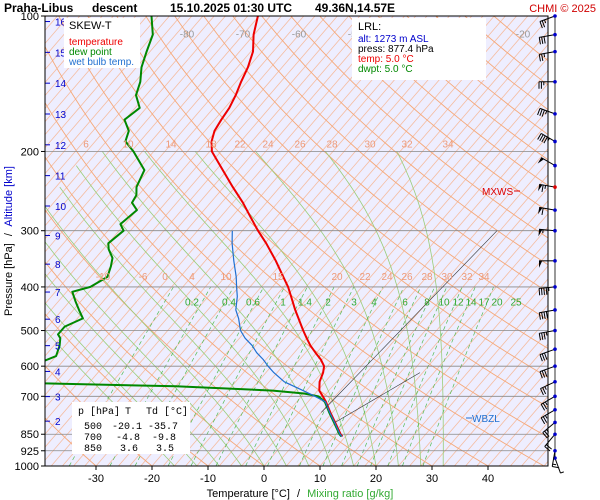  I want to click on wind-barb-pennant, so click(540, 160).